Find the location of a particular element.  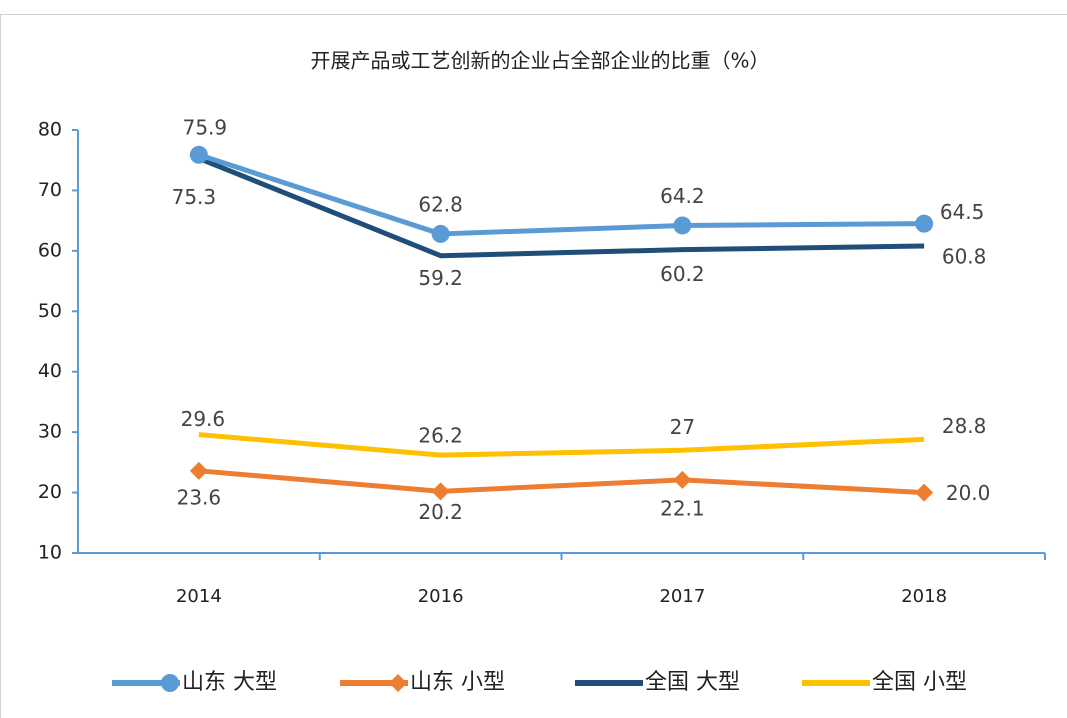

data-label: 60.8 is located at coordinates (964, 257).